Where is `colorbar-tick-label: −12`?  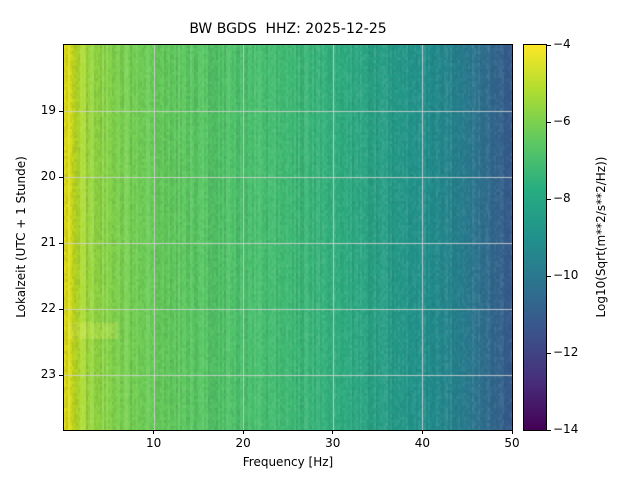 colorbar-tick-label: −12 is located at coordinates (566, 352).